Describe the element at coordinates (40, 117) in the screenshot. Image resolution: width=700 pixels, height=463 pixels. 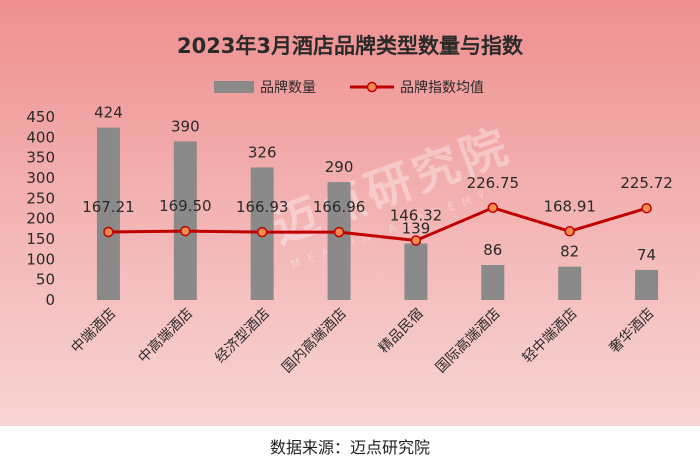
I see `y-tick-label: 450` at that location.